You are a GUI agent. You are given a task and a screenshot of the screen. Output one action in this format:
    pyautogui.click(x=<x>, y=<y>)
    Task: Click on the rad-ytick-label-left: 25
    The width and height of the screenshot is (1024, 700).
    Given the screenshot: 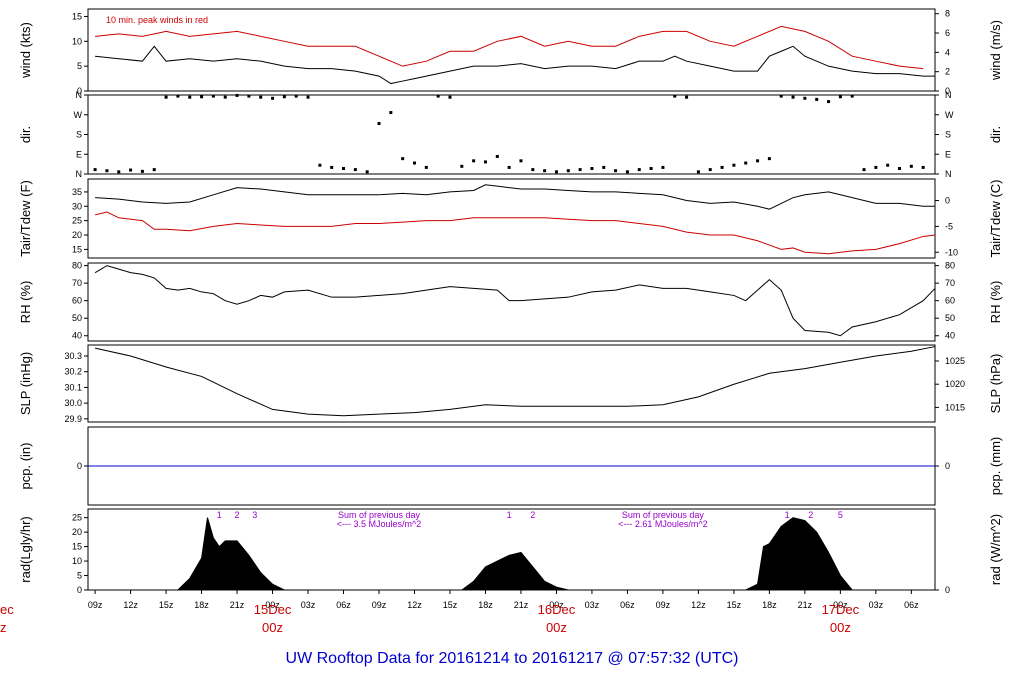 What is the action you would take?
    pyautogui.click(x=77, y=518)
    